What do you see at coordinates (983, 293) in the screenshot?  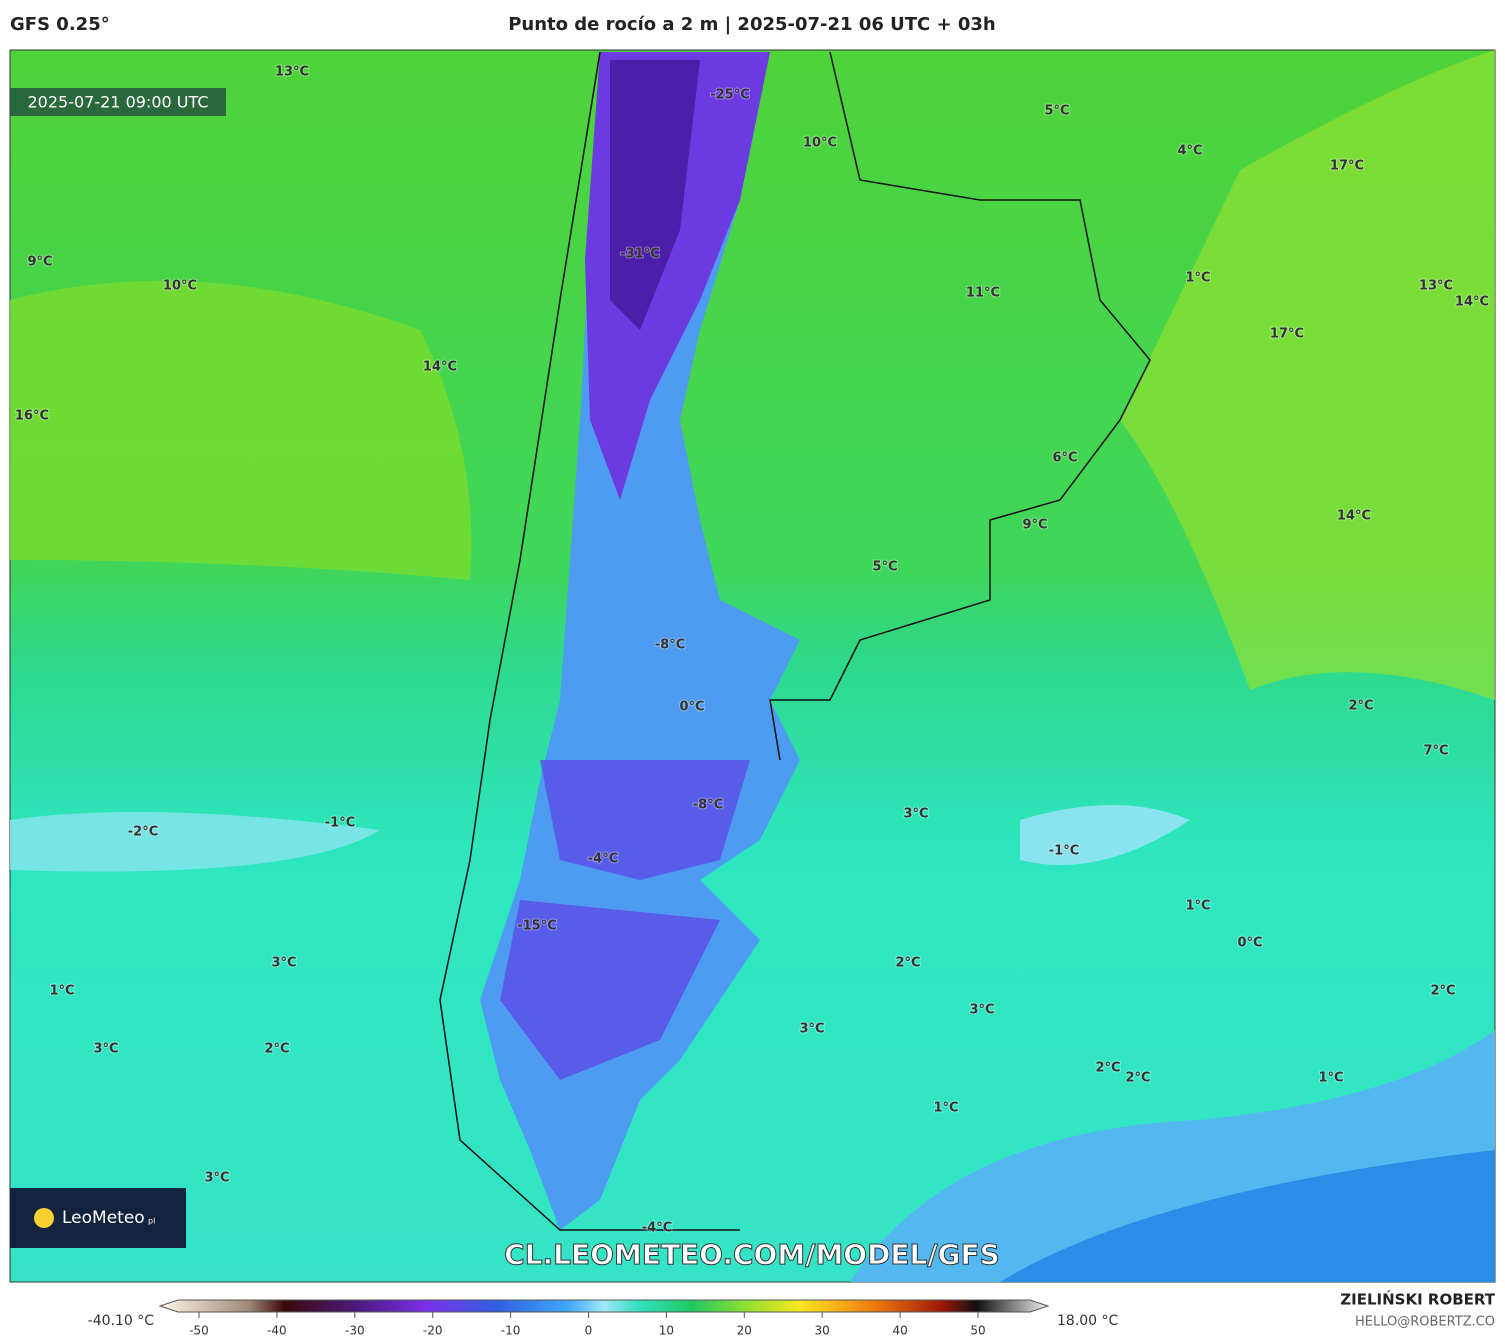 I see `temp-label: 11°C` at bounding box center [983, 293].